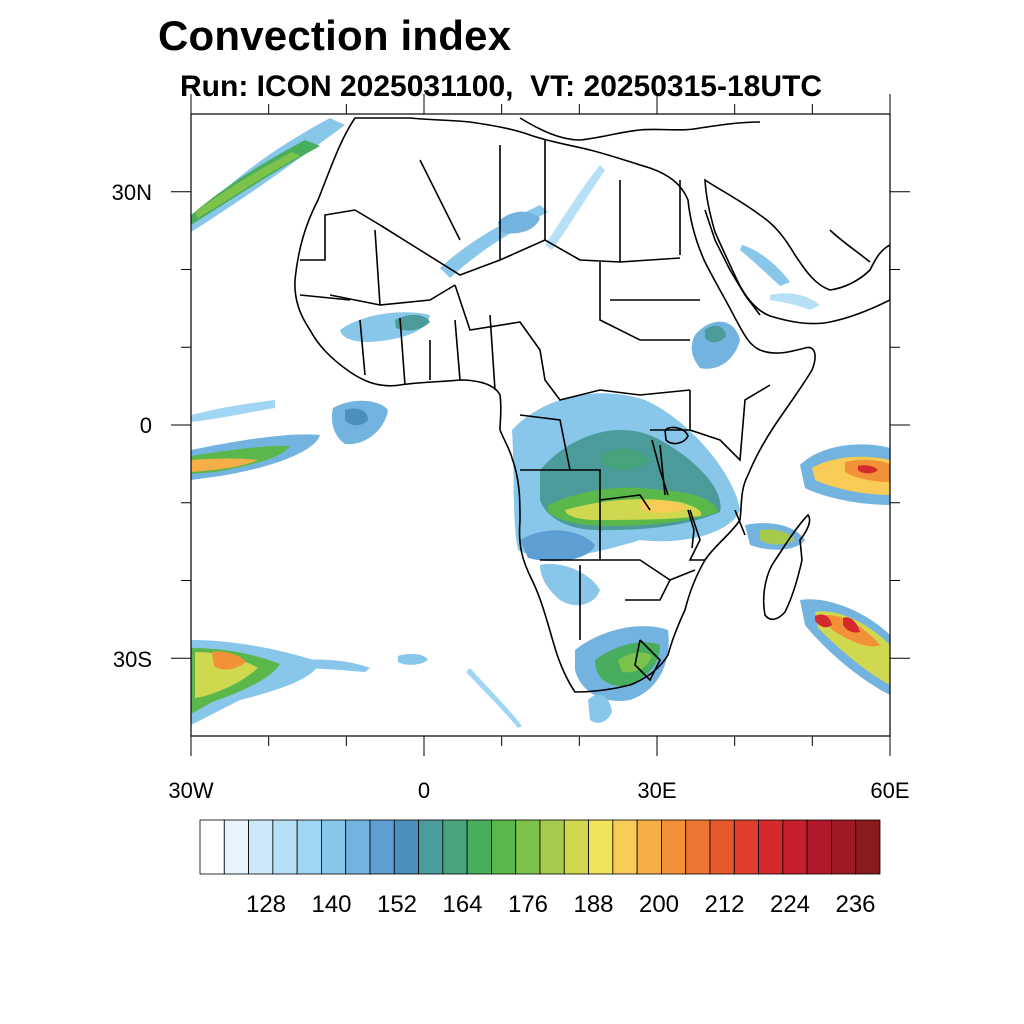 The width and height of the screenshot is (1024, 1024). Describe the element at coordinates (649, 301) in the screenshot. I see `border-sudan` at that location.